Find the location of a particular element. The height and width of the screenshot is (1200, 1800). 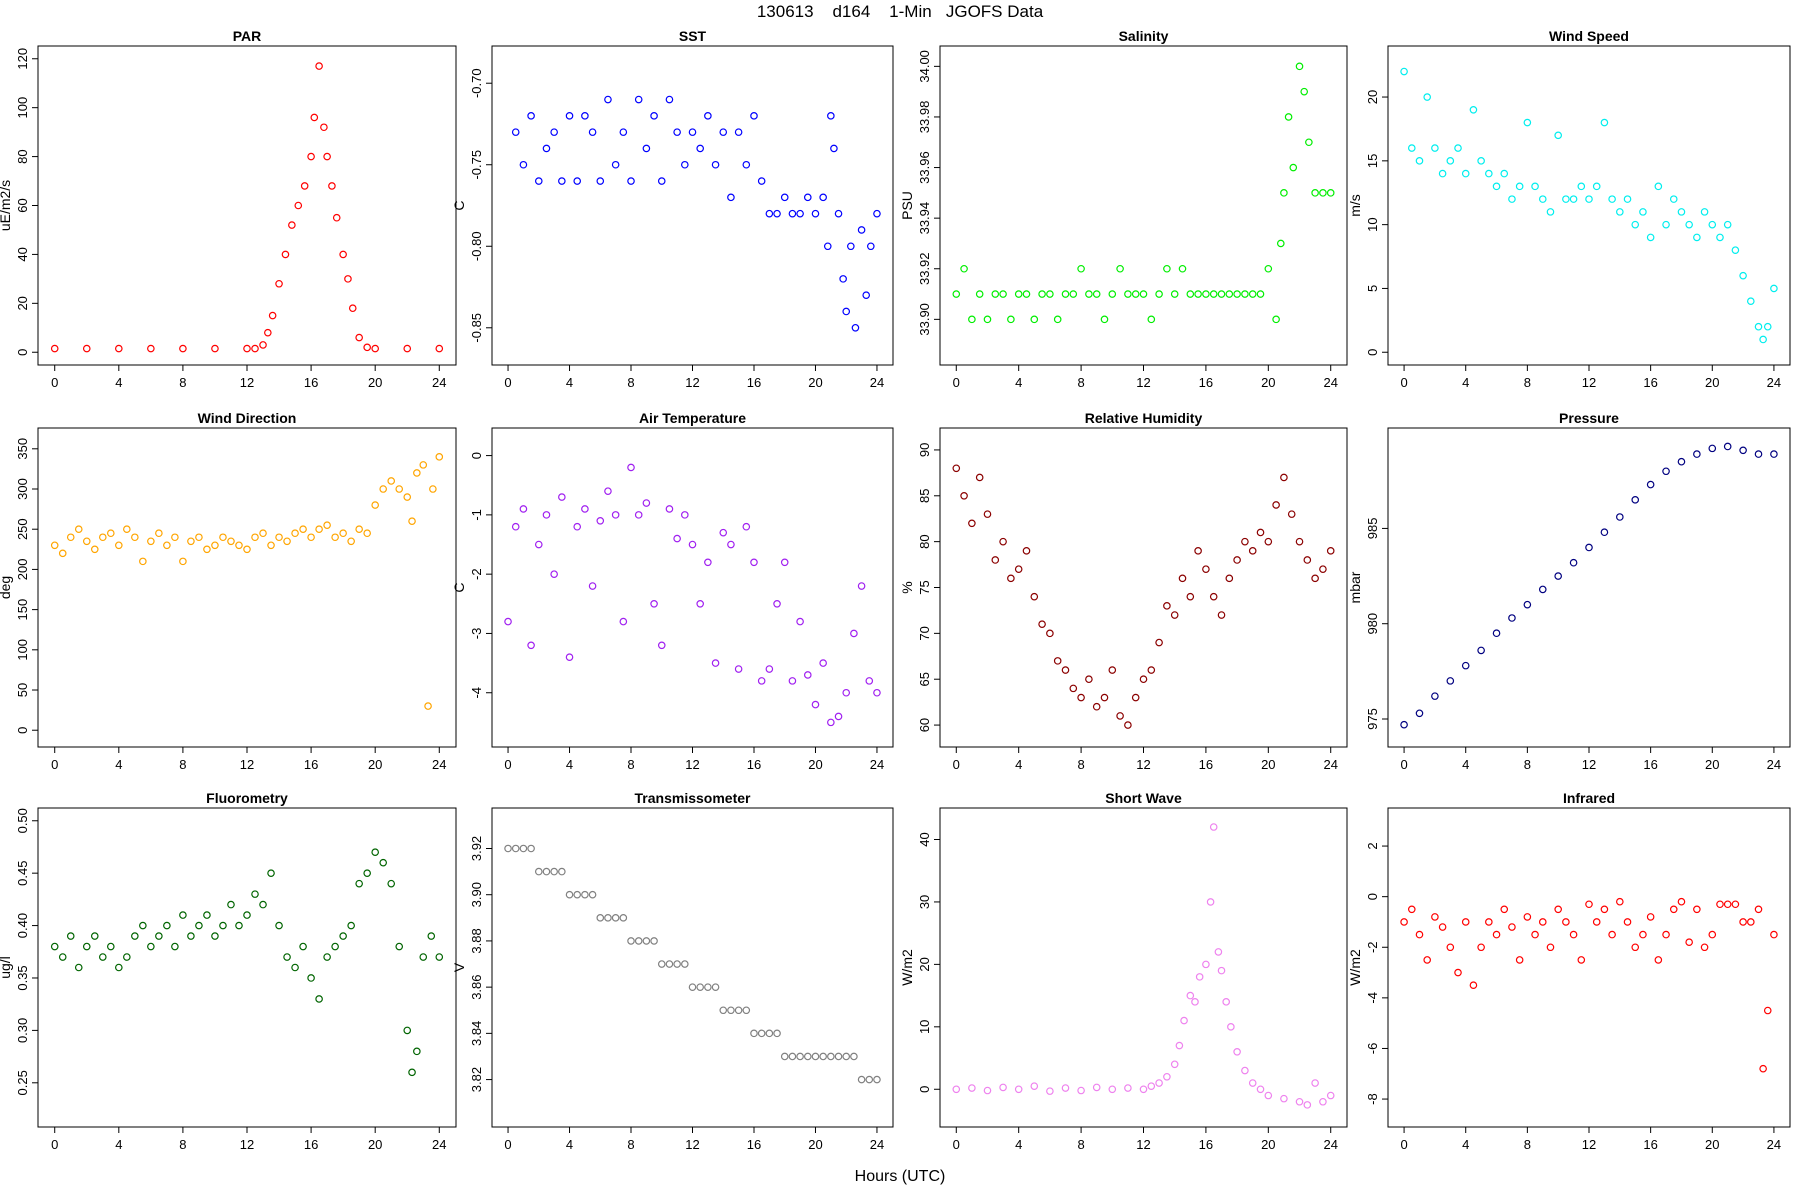

y-tick-label: 0 is located at coordinates (1372, 896).